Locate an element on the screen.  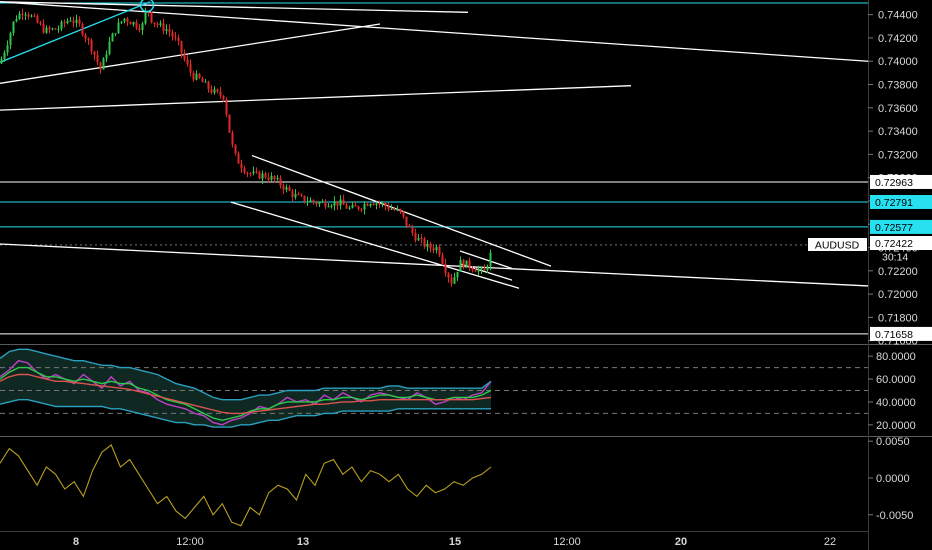
momentum-tick-label: 0.0000 is located at coordinates (893, 479).